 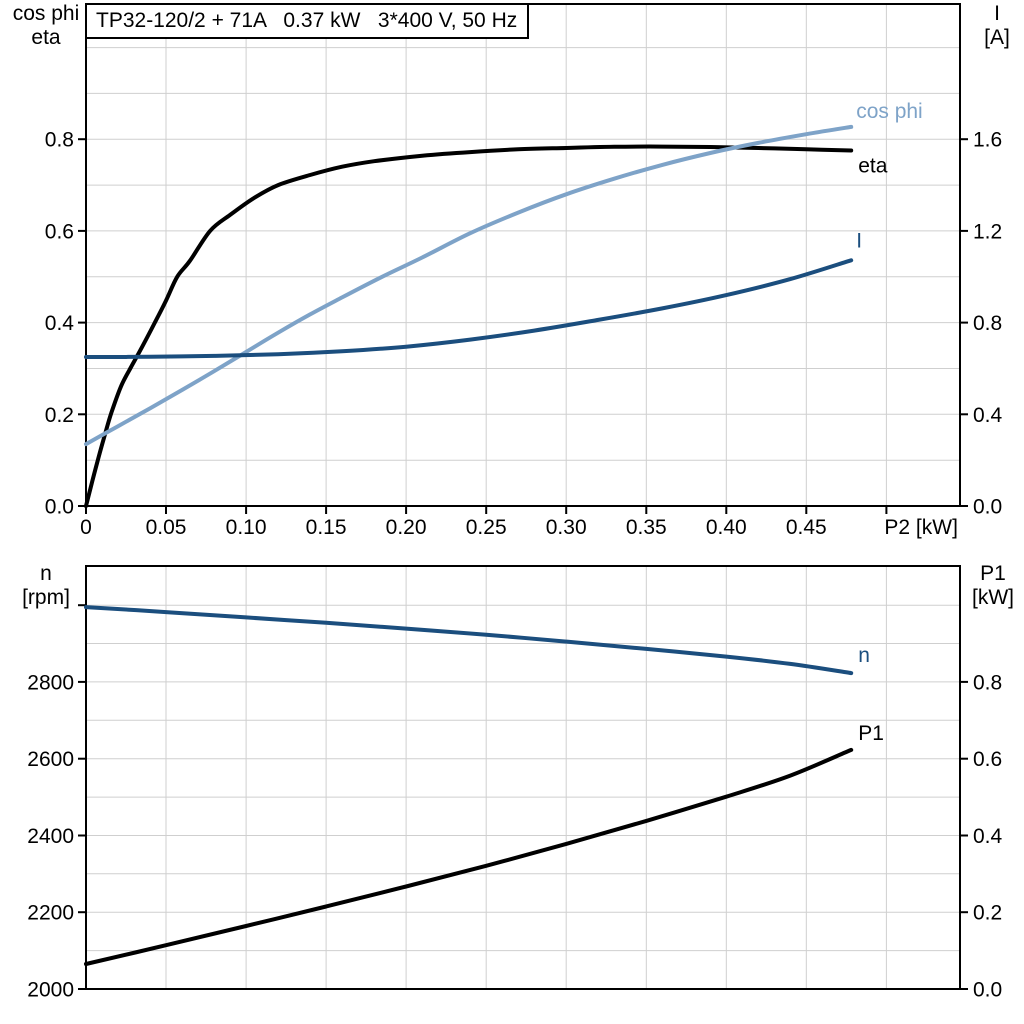 I want to click on x-axis-tick-label: 0.25, so click(x=486, y=527).